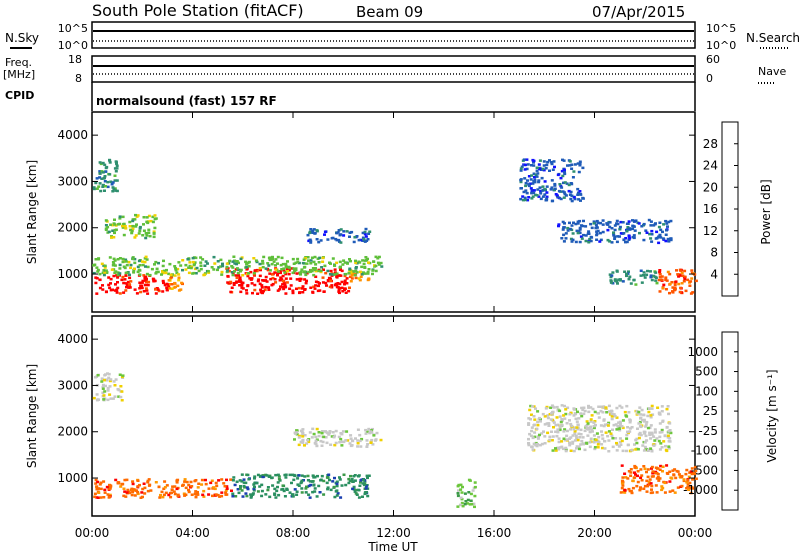 The height and width of the screenshot is (558, 800). What do you see at coordinates (198, 10) in the screenshot?
I see `station-title: South Pole Station (fitACF)` at bounding box center [198, 10].